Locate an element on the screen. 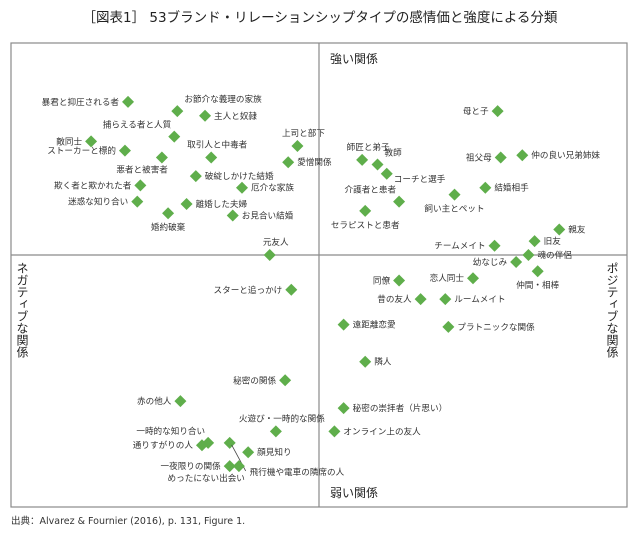 The image size is (640, 535). point-label: 隣人 is located at coordinates (383, 362).